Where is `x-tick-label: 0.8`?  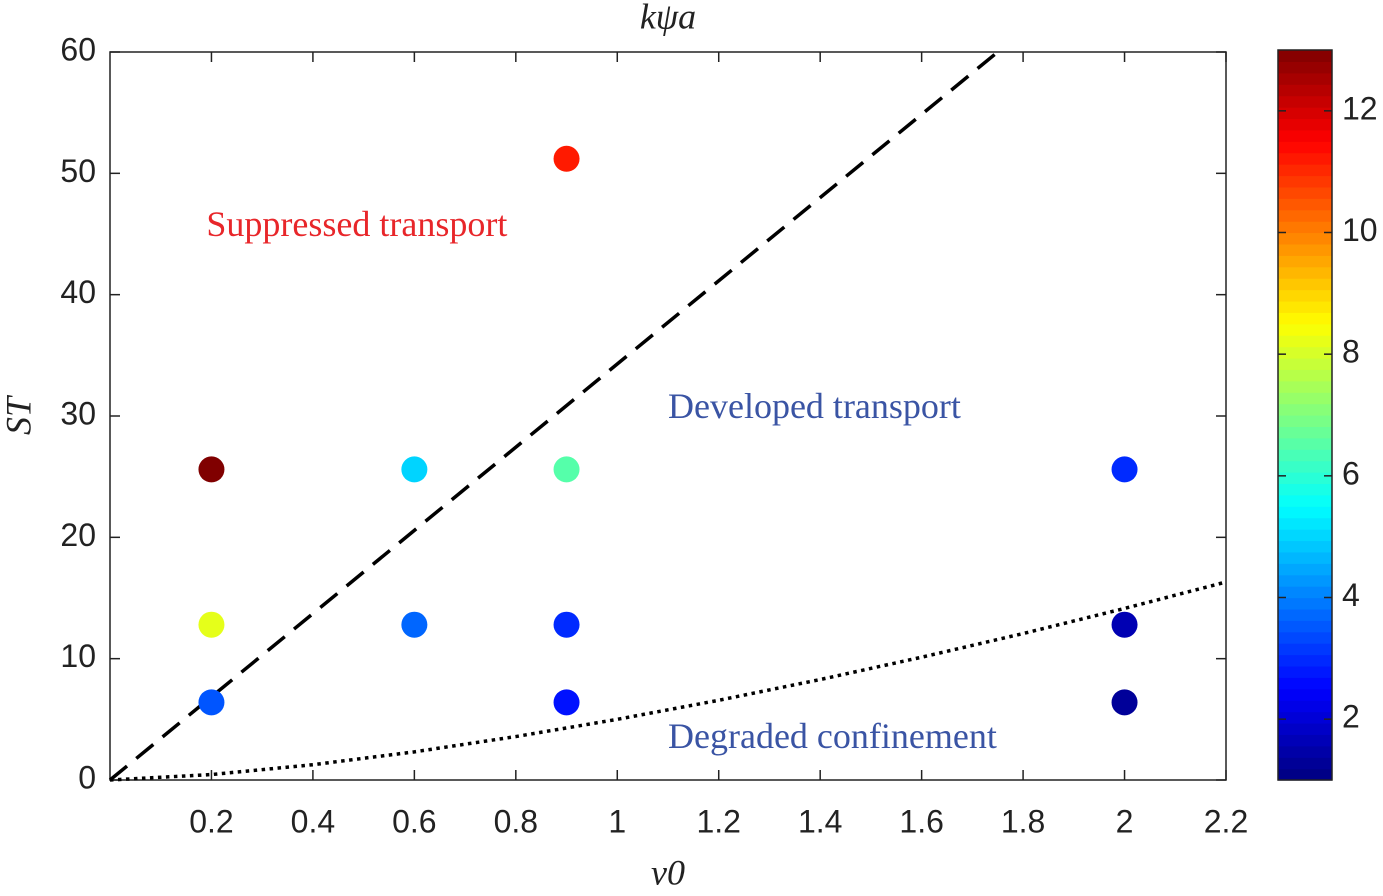 x-tick-label: 0.8 is located at coordinates (516, 821).